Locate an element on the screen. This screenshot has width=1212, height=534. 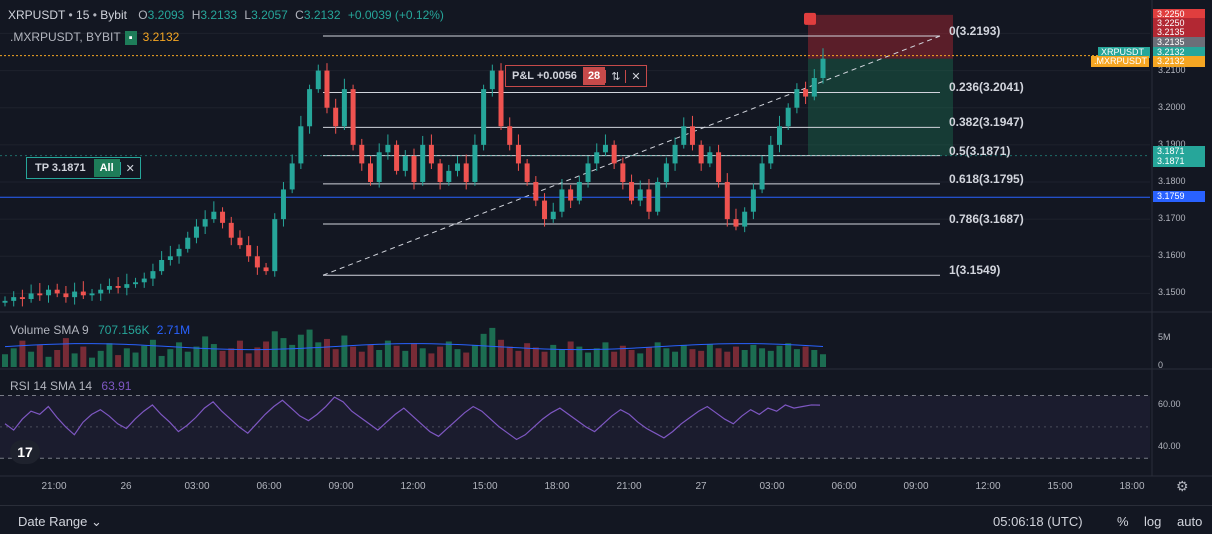
secondary-symbol: .MXRPUSDT, BYBIT ▪ 3.2132 is located at coordinates (94, 37).